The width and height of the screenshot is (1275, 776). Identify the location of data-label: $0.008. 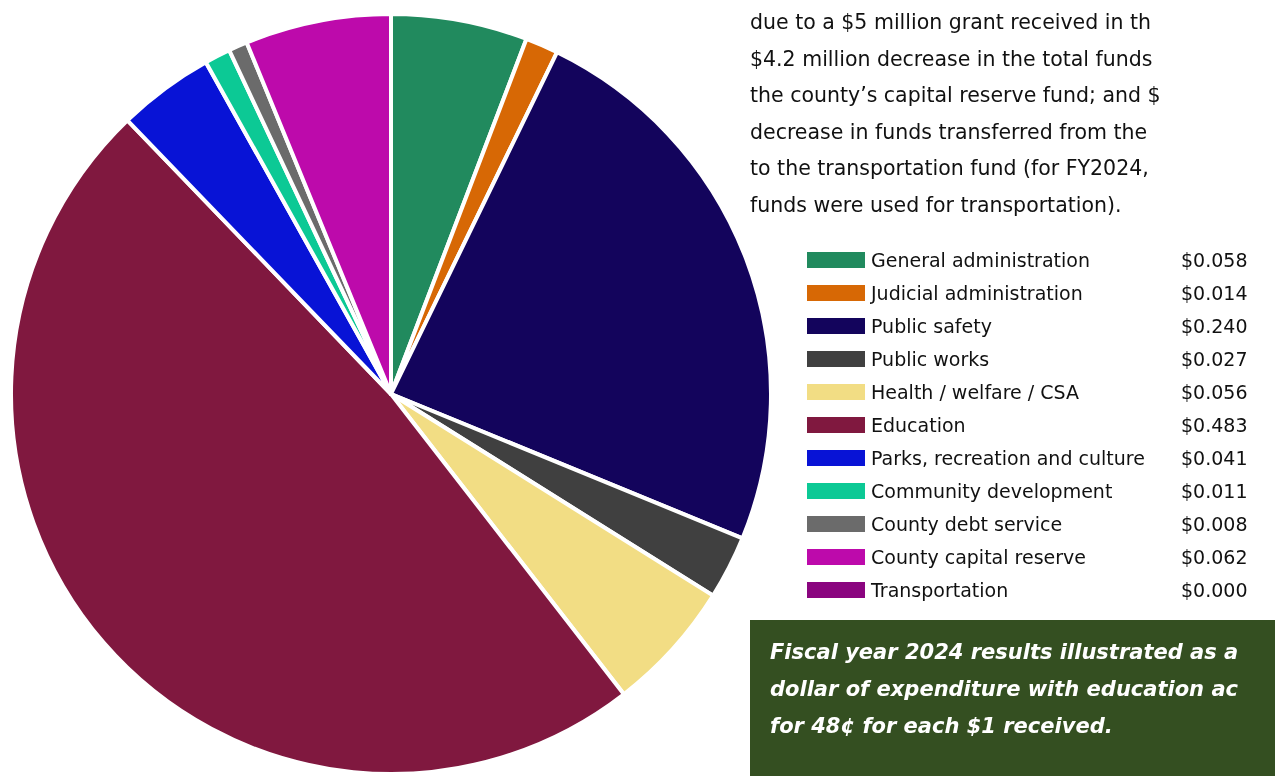
(1214, 524).